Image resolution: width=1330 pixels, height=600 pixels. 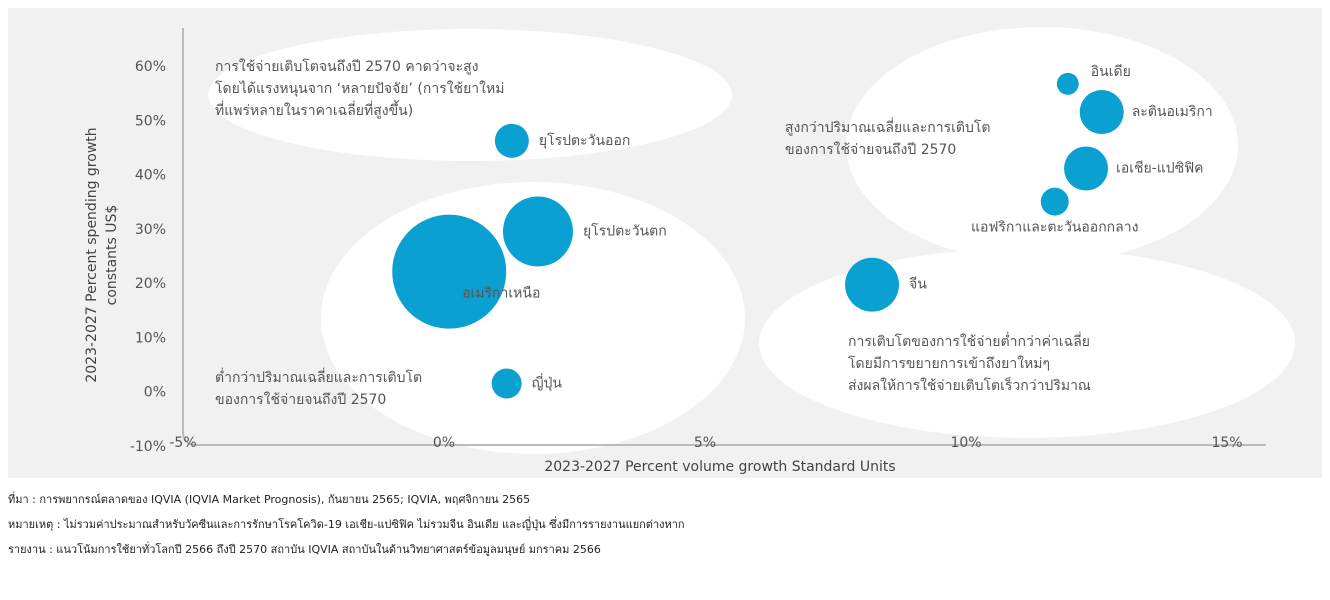 What do you see at coordinates (346, 66) in the screenshot?
I see `annotation: การใช้จ่ายเติบโตจนถึงปี 2570 คาดว่าจะสูง` at bounding box center [346, 66].